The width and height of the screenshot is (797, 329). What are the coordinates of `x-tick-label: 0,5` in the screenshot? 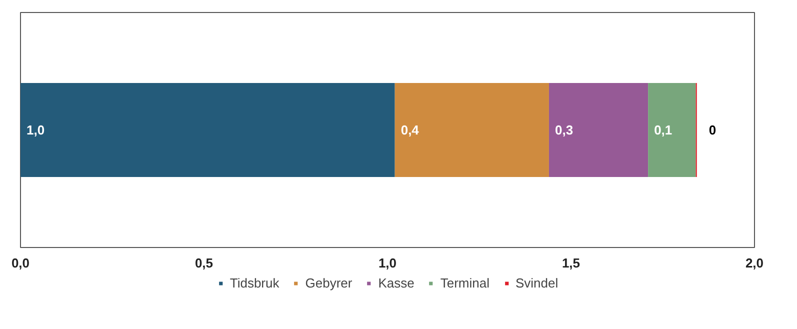 It's located at (204, 263).